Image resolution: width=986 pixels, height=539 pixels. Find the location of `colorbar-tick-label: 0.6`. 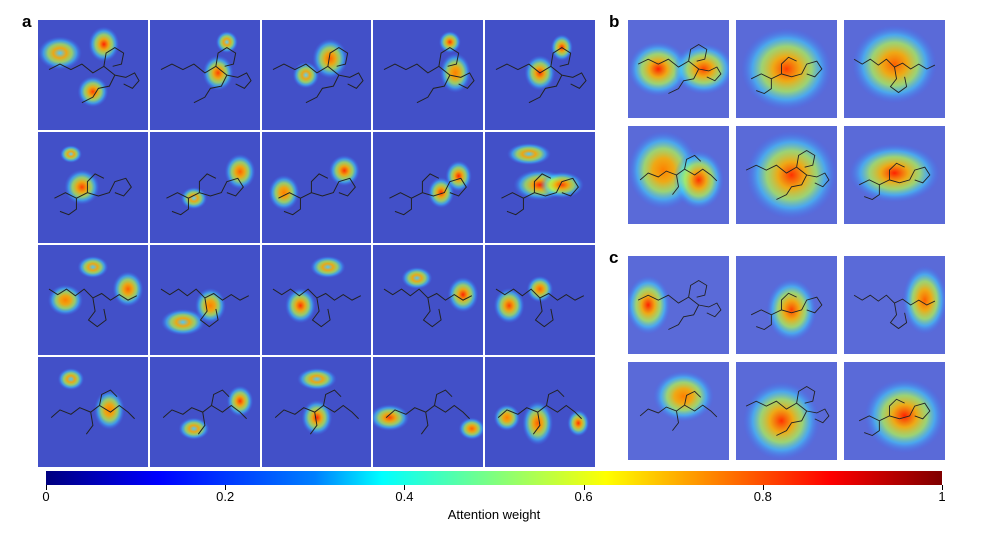

colorbar-tick-label: 0.6 is located at coordinates (583, 496).